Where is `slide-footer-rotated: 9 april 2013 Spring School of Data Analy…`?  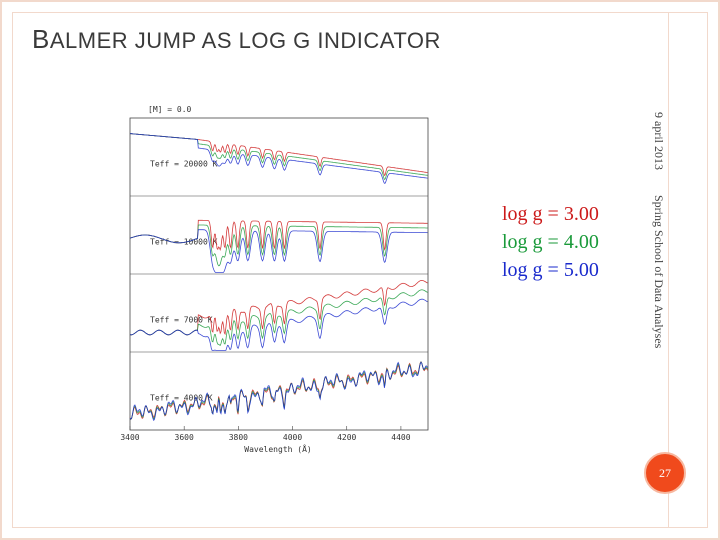 slide-footer-rotated: 9 april 2013 Spring School of Data Analy… is located at coordinates (656, 232).